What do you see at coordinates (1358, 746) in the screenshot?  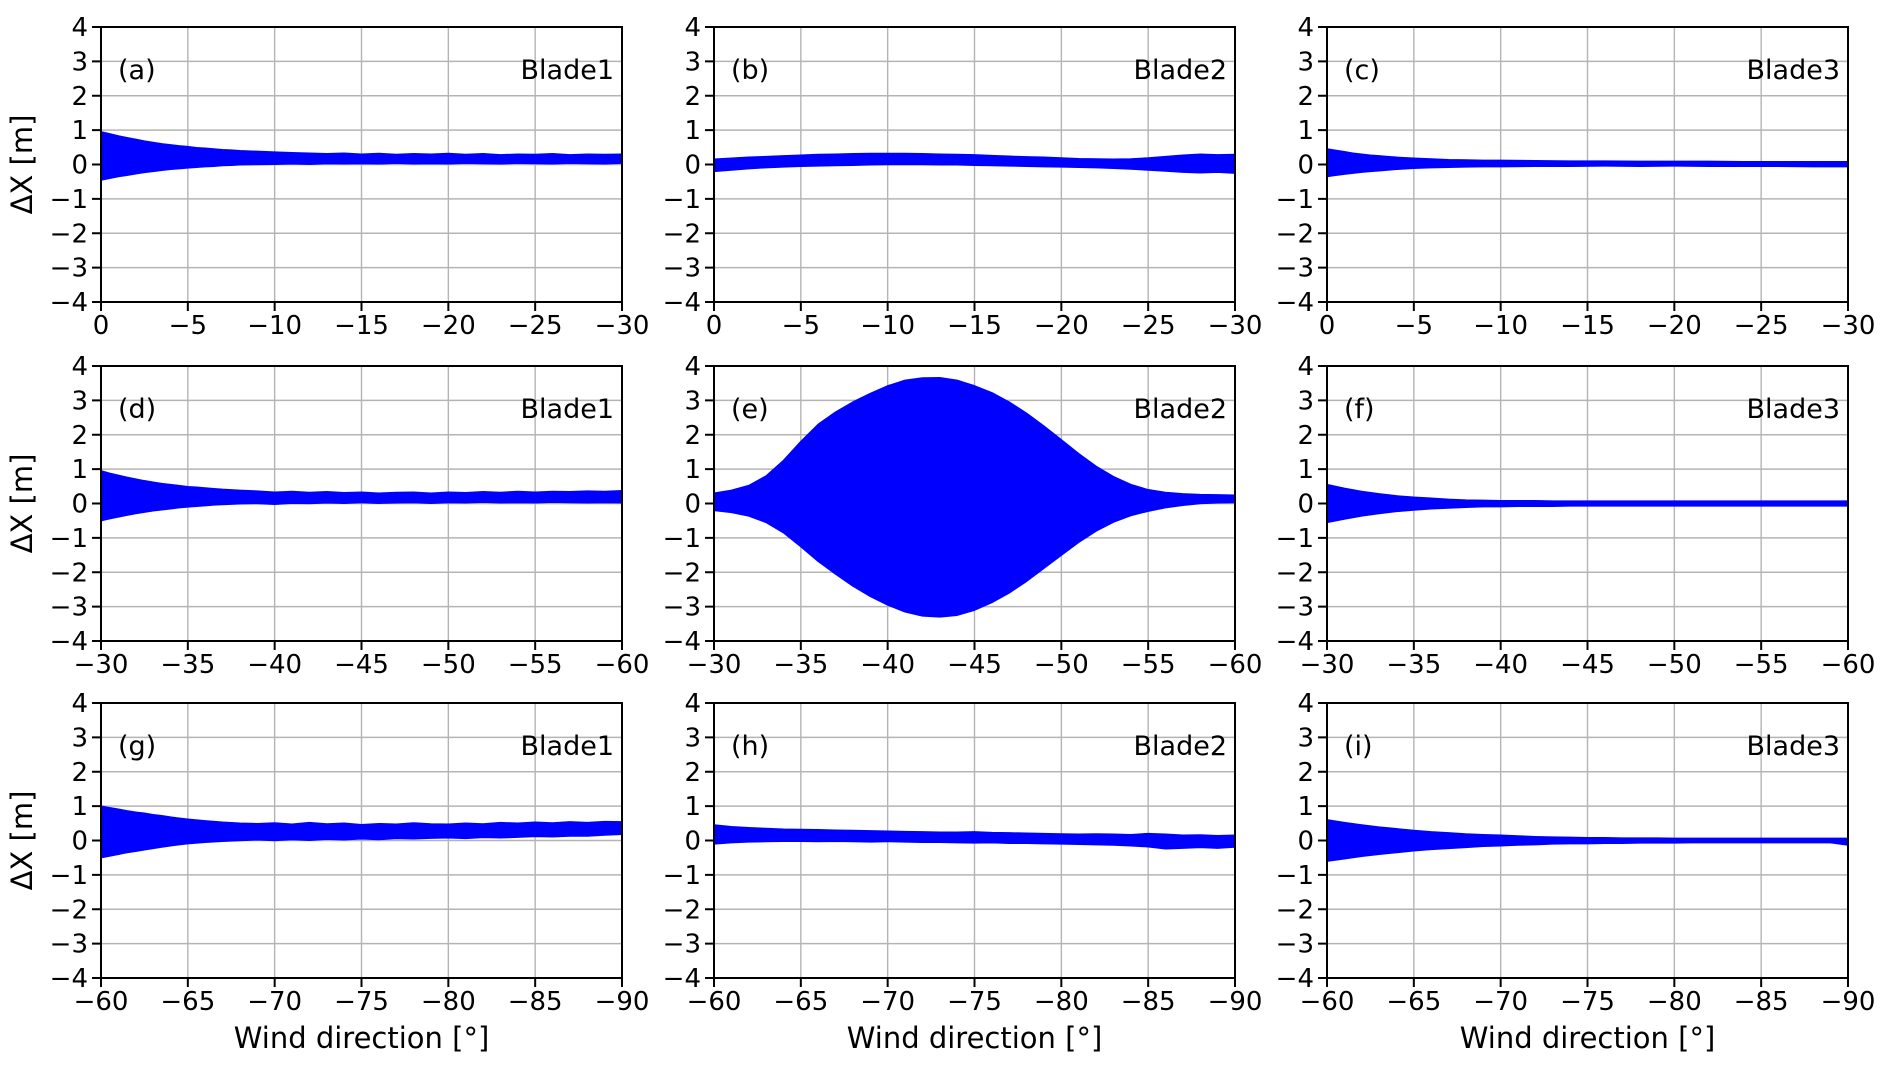 I see `panel-letter: (i)` at bounding box center [1358, 746].